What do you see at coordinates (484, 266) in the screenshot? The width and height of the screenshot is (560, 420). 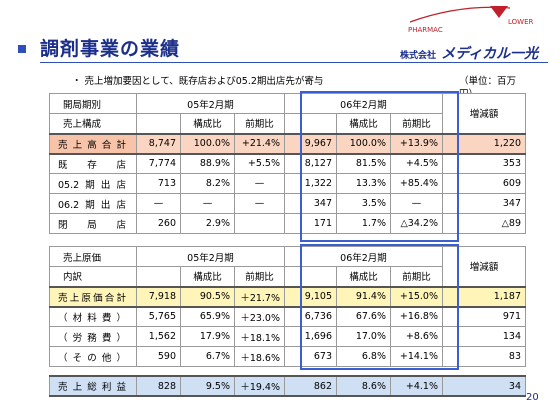 I see `cost-change-header: 増減額` at bounding box center [484, 266].